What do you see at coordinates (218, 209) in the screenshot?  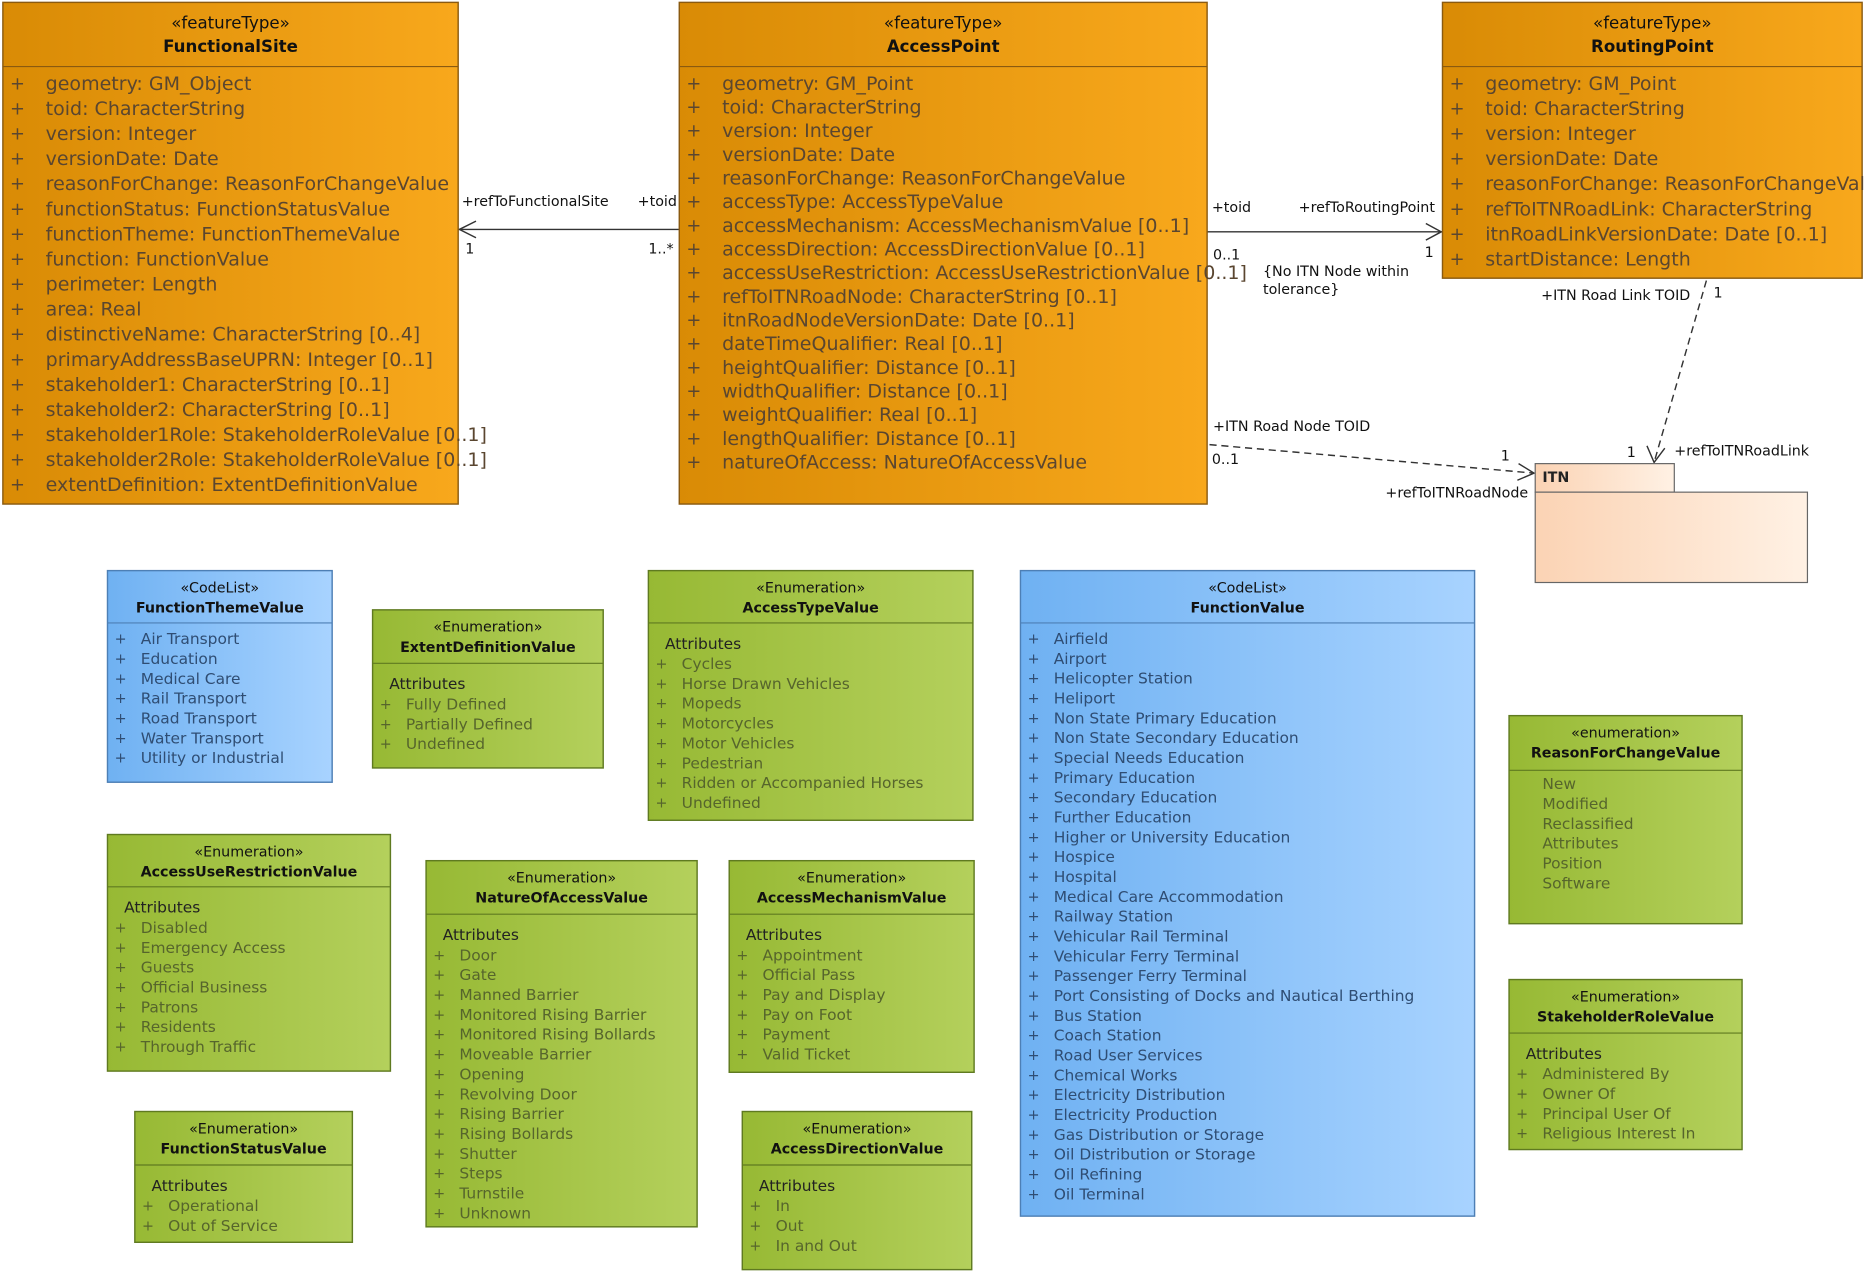 I see `attribute: functionStatus: FunctionStatusValue` at bounding box center [218, 209].